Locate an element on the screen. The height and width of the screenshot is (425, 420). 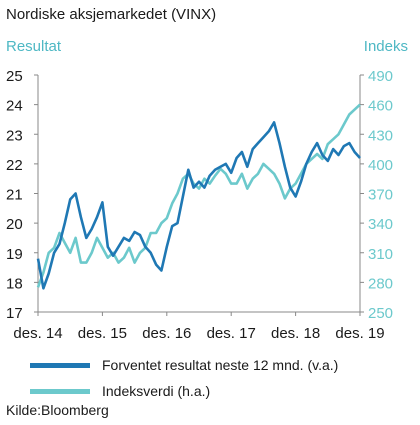
right-axis-tick-label: 250 is located at coordinates (380, 313).